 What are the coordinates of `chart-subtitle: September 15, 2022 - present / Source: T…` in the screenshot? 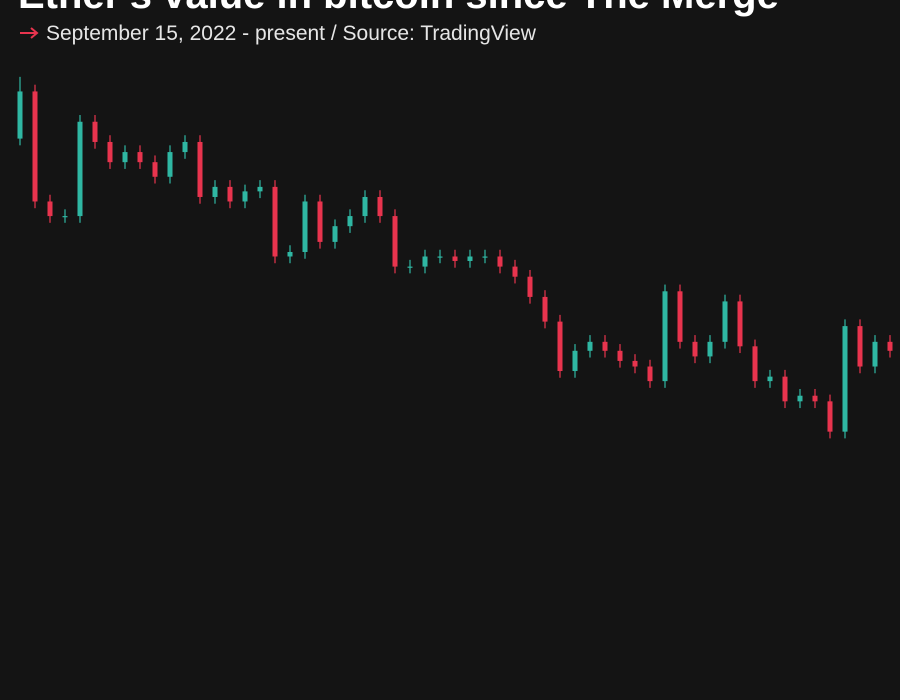 It's located at (291, 33).